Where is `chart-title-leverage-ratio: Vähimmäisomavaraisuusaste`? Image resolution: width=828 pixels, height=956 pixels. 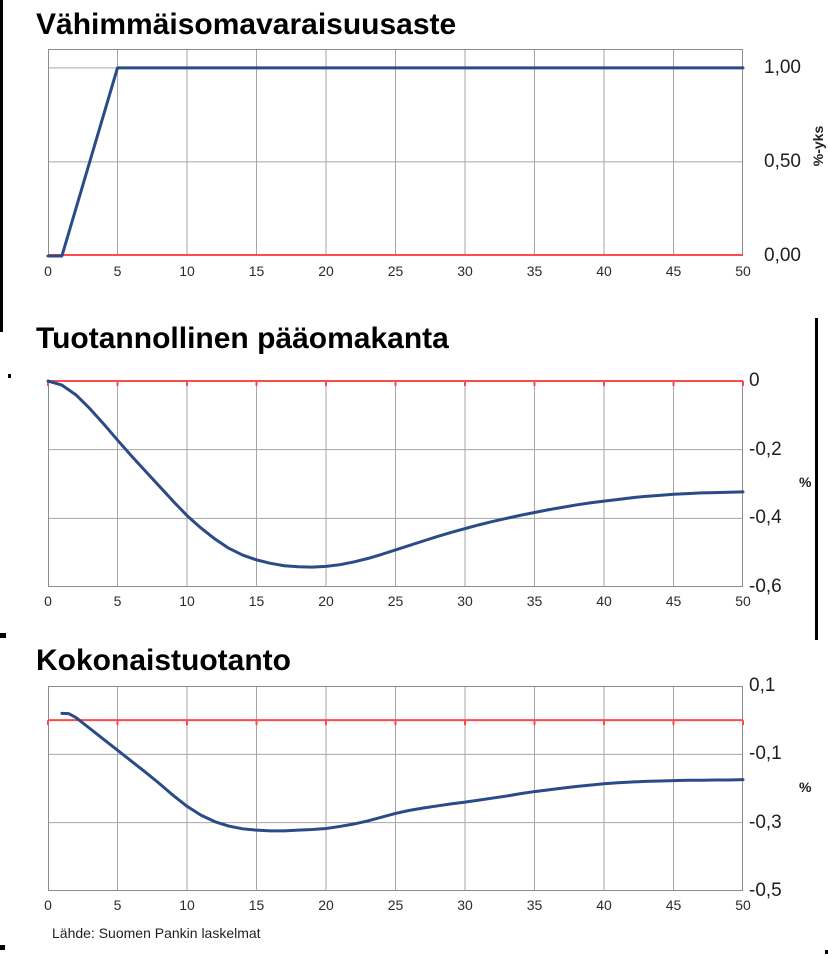
chart-title-leverage-ratio: Vähimmäisomavaraisuusaste is located at coordinates (246, 24).